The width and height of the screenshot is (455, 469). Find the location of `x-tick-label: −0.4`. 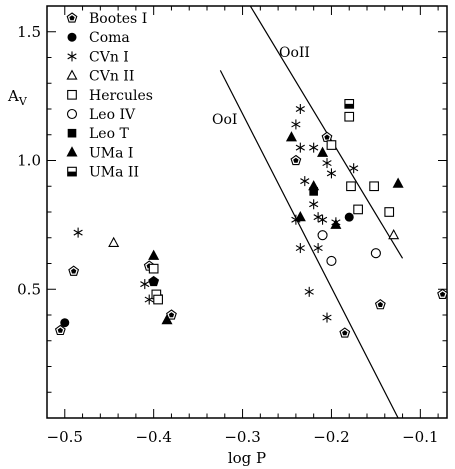

x-tick-label: −0.4 is located at coordinates (153, 437).